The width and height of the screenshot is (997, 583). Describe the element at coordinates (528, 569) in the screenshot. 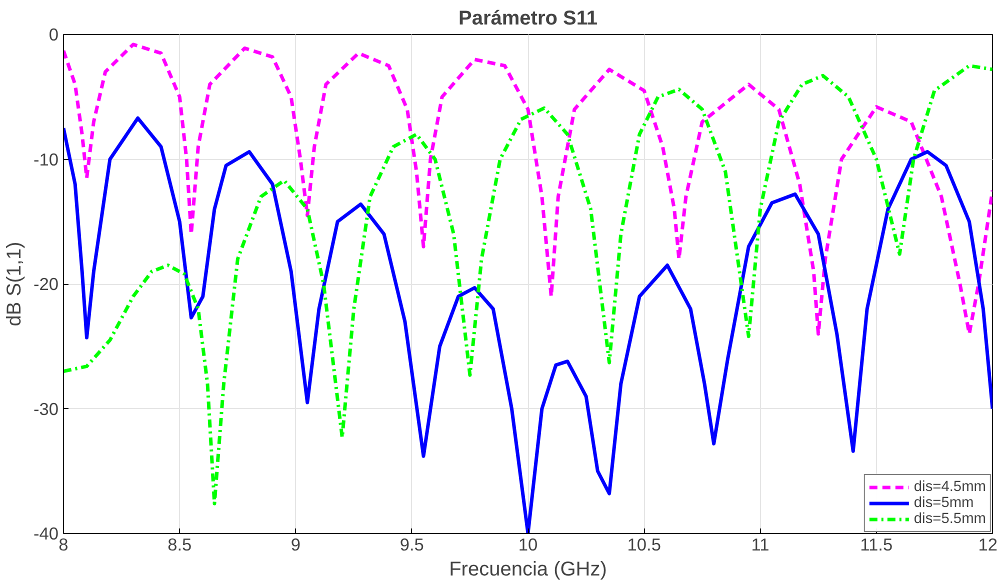

I see `x-axis-title: Frecuencia (GHz)` at that location.